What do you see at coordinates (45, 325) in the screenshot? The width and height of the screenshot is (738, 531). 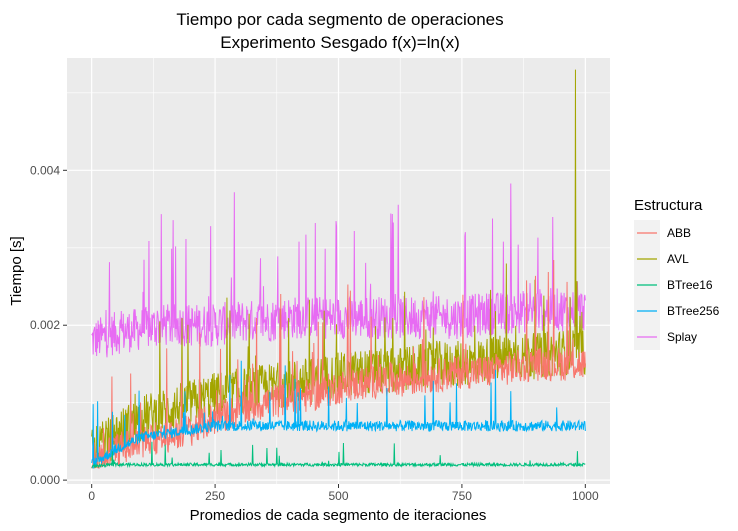 I see `y-tick-label: 0.002` at bounding box center [45, 325].